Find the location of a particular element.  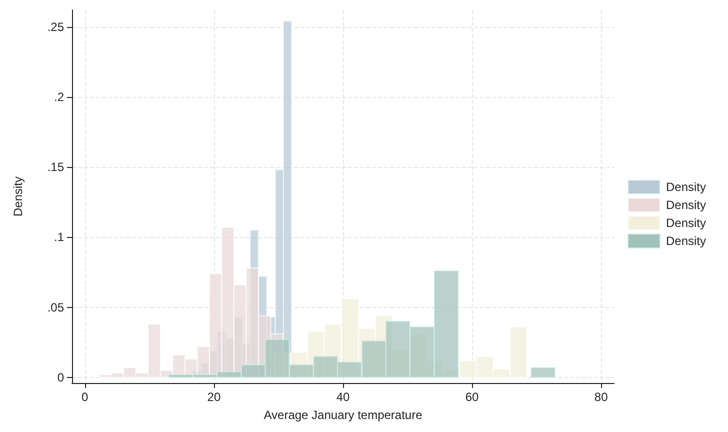

x-tick-label: 0 is located at coordinates (85, 397).